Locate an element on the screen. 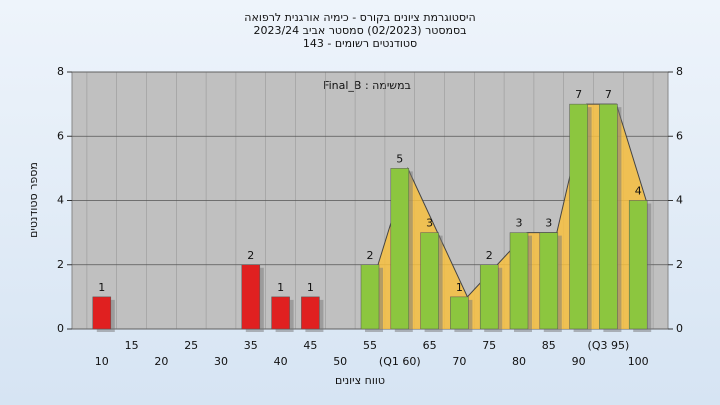  y2-tick-label: 8 is located at coordinates (679, 71).